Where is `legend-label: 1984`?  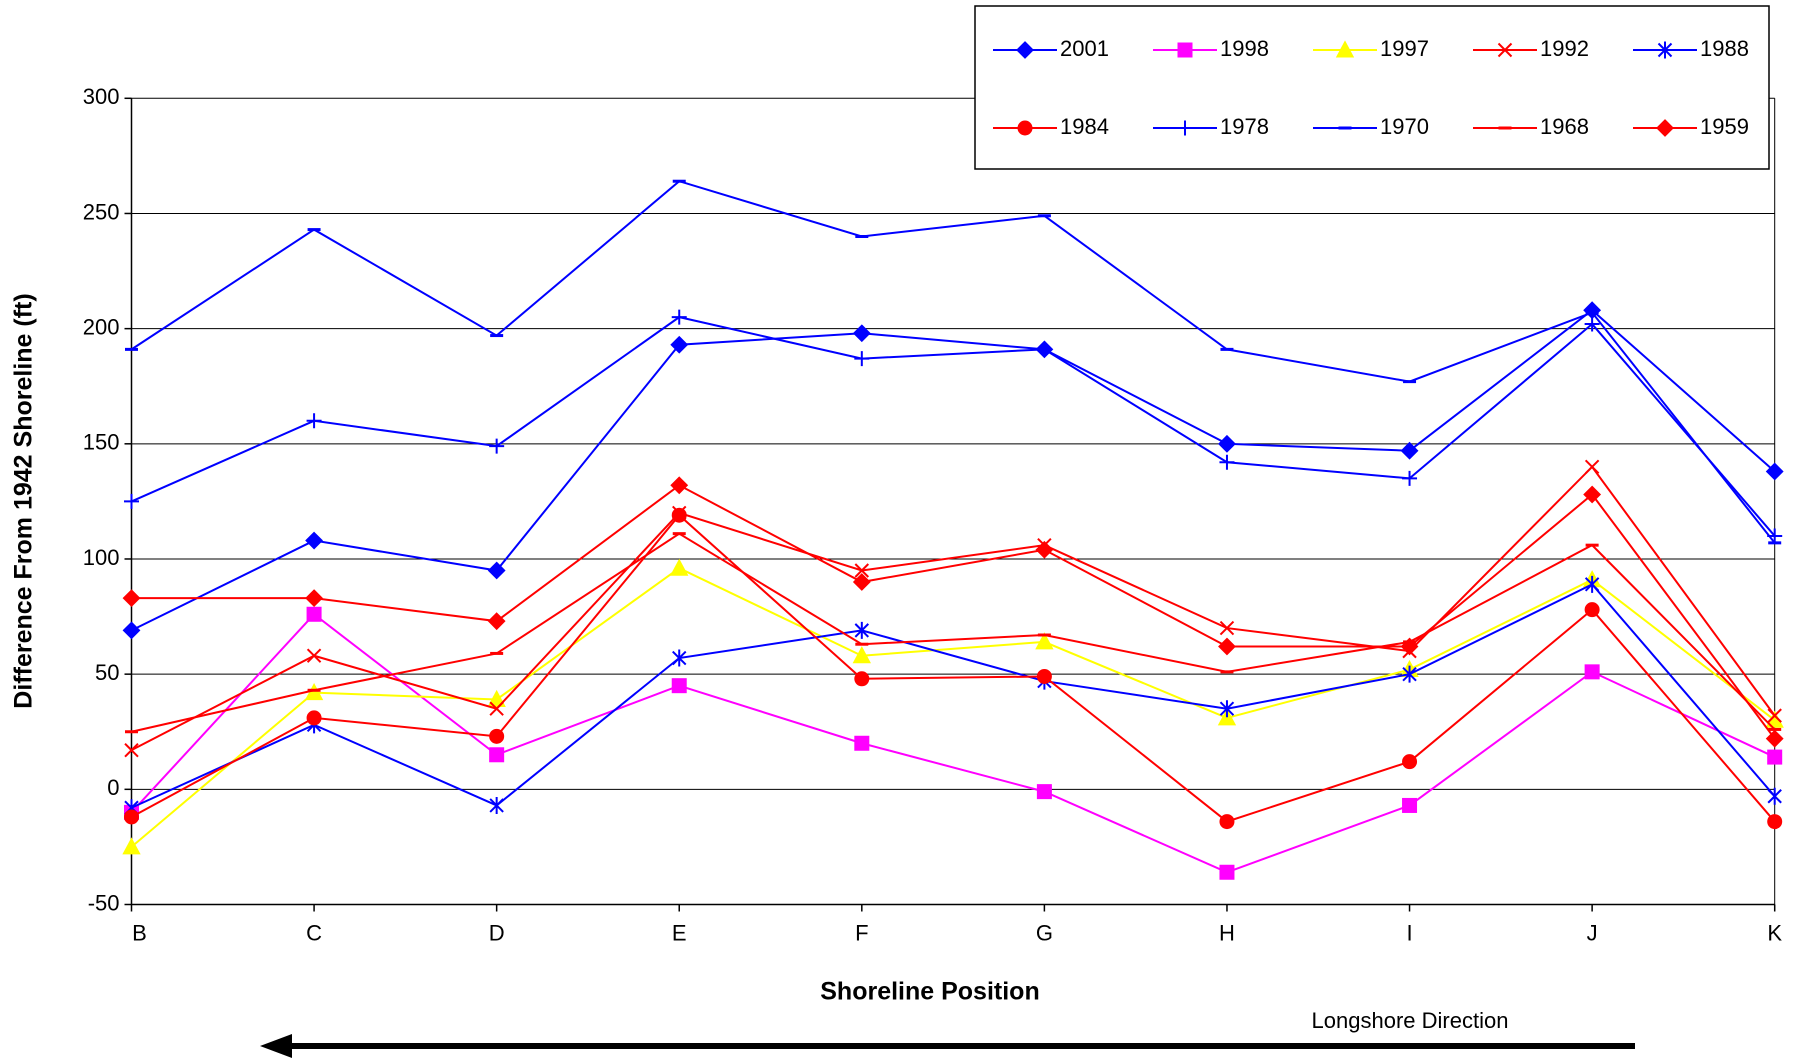 legend-label: 1984 is located at coordinates (1084, 126).